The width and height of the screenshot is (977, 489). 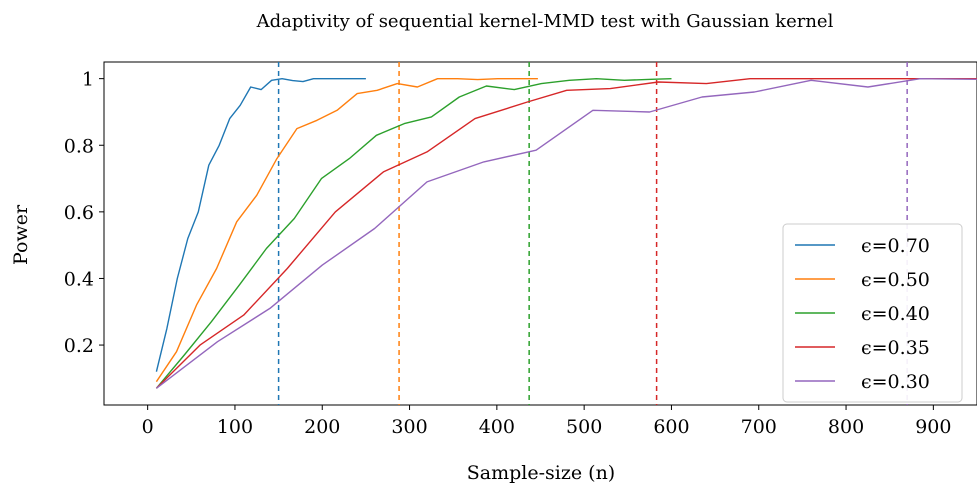 I want to click on x-tick-label-5: 500, so click(x=584, y=427).